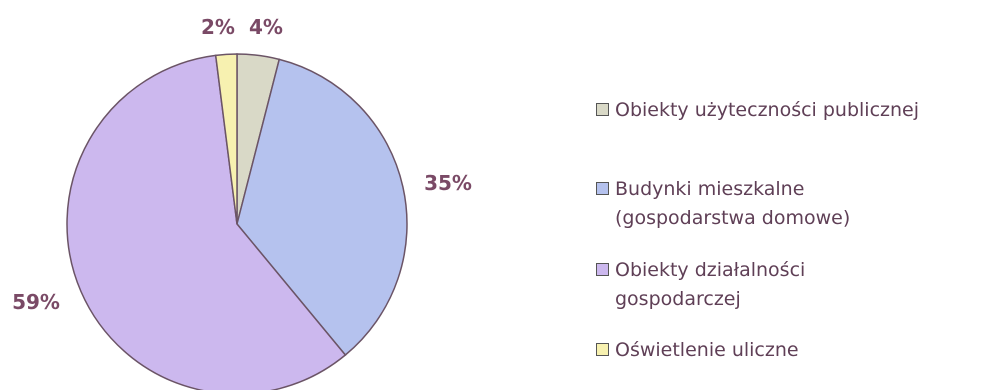  What do you see at coordinates (322, 207) in the screenshot?
I see `pie-slice-residential` at bounding box center [322, 207].